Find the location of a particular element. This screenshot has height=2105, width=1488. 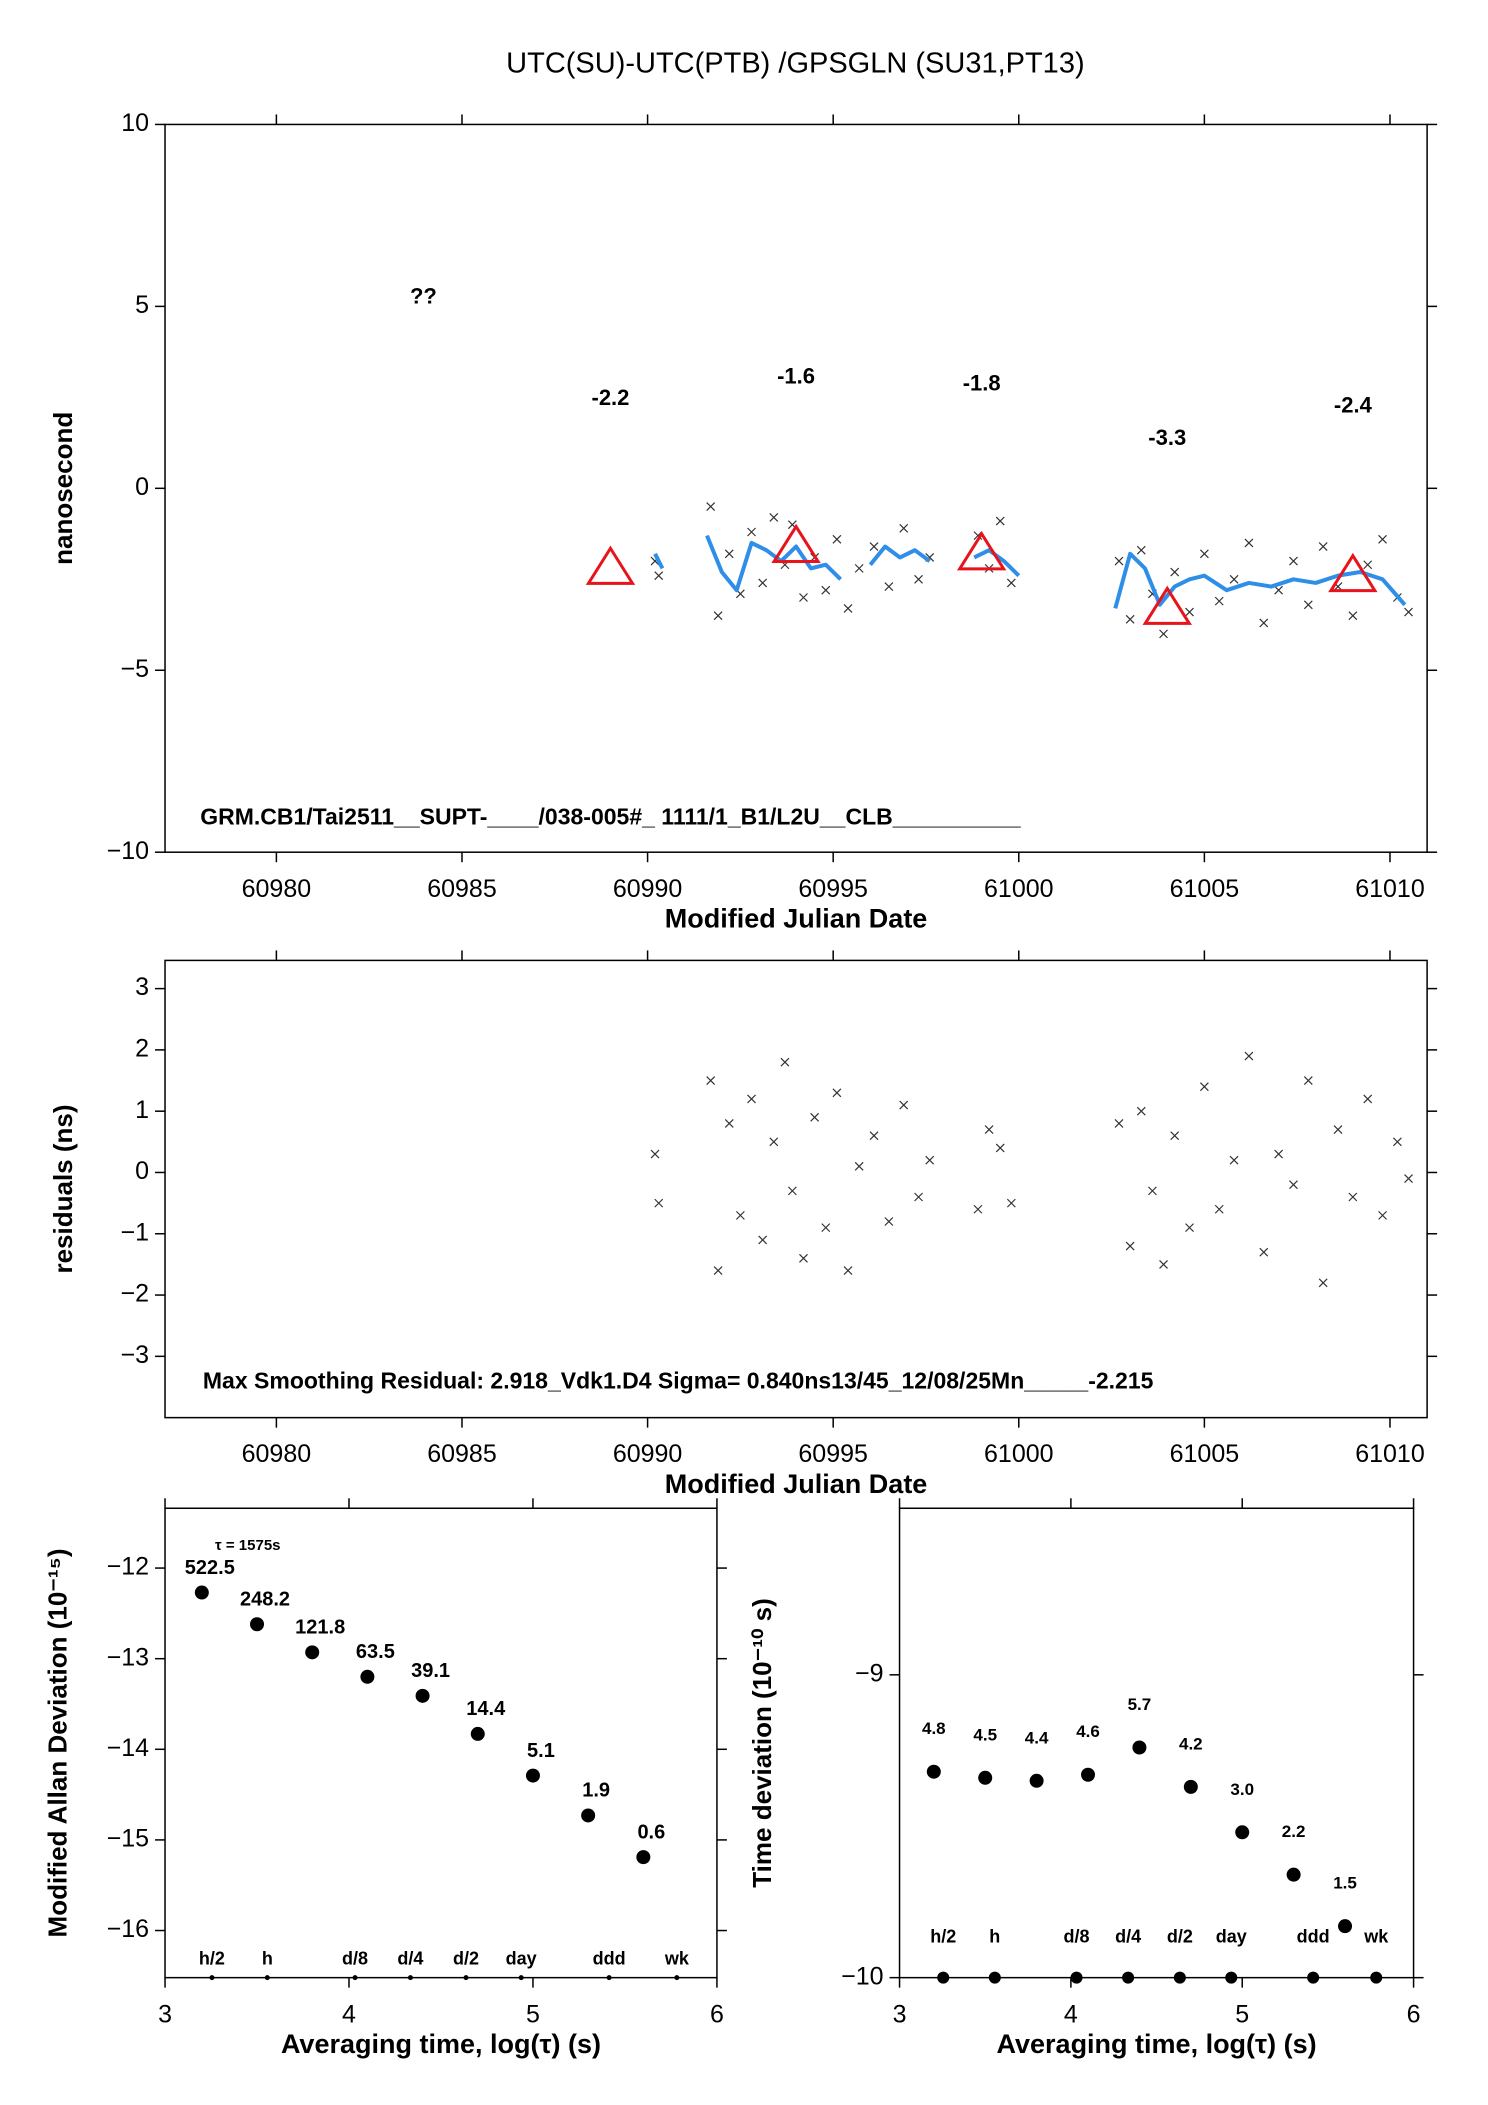

point-label: 5.1 is located at coordinates (541, 1751).